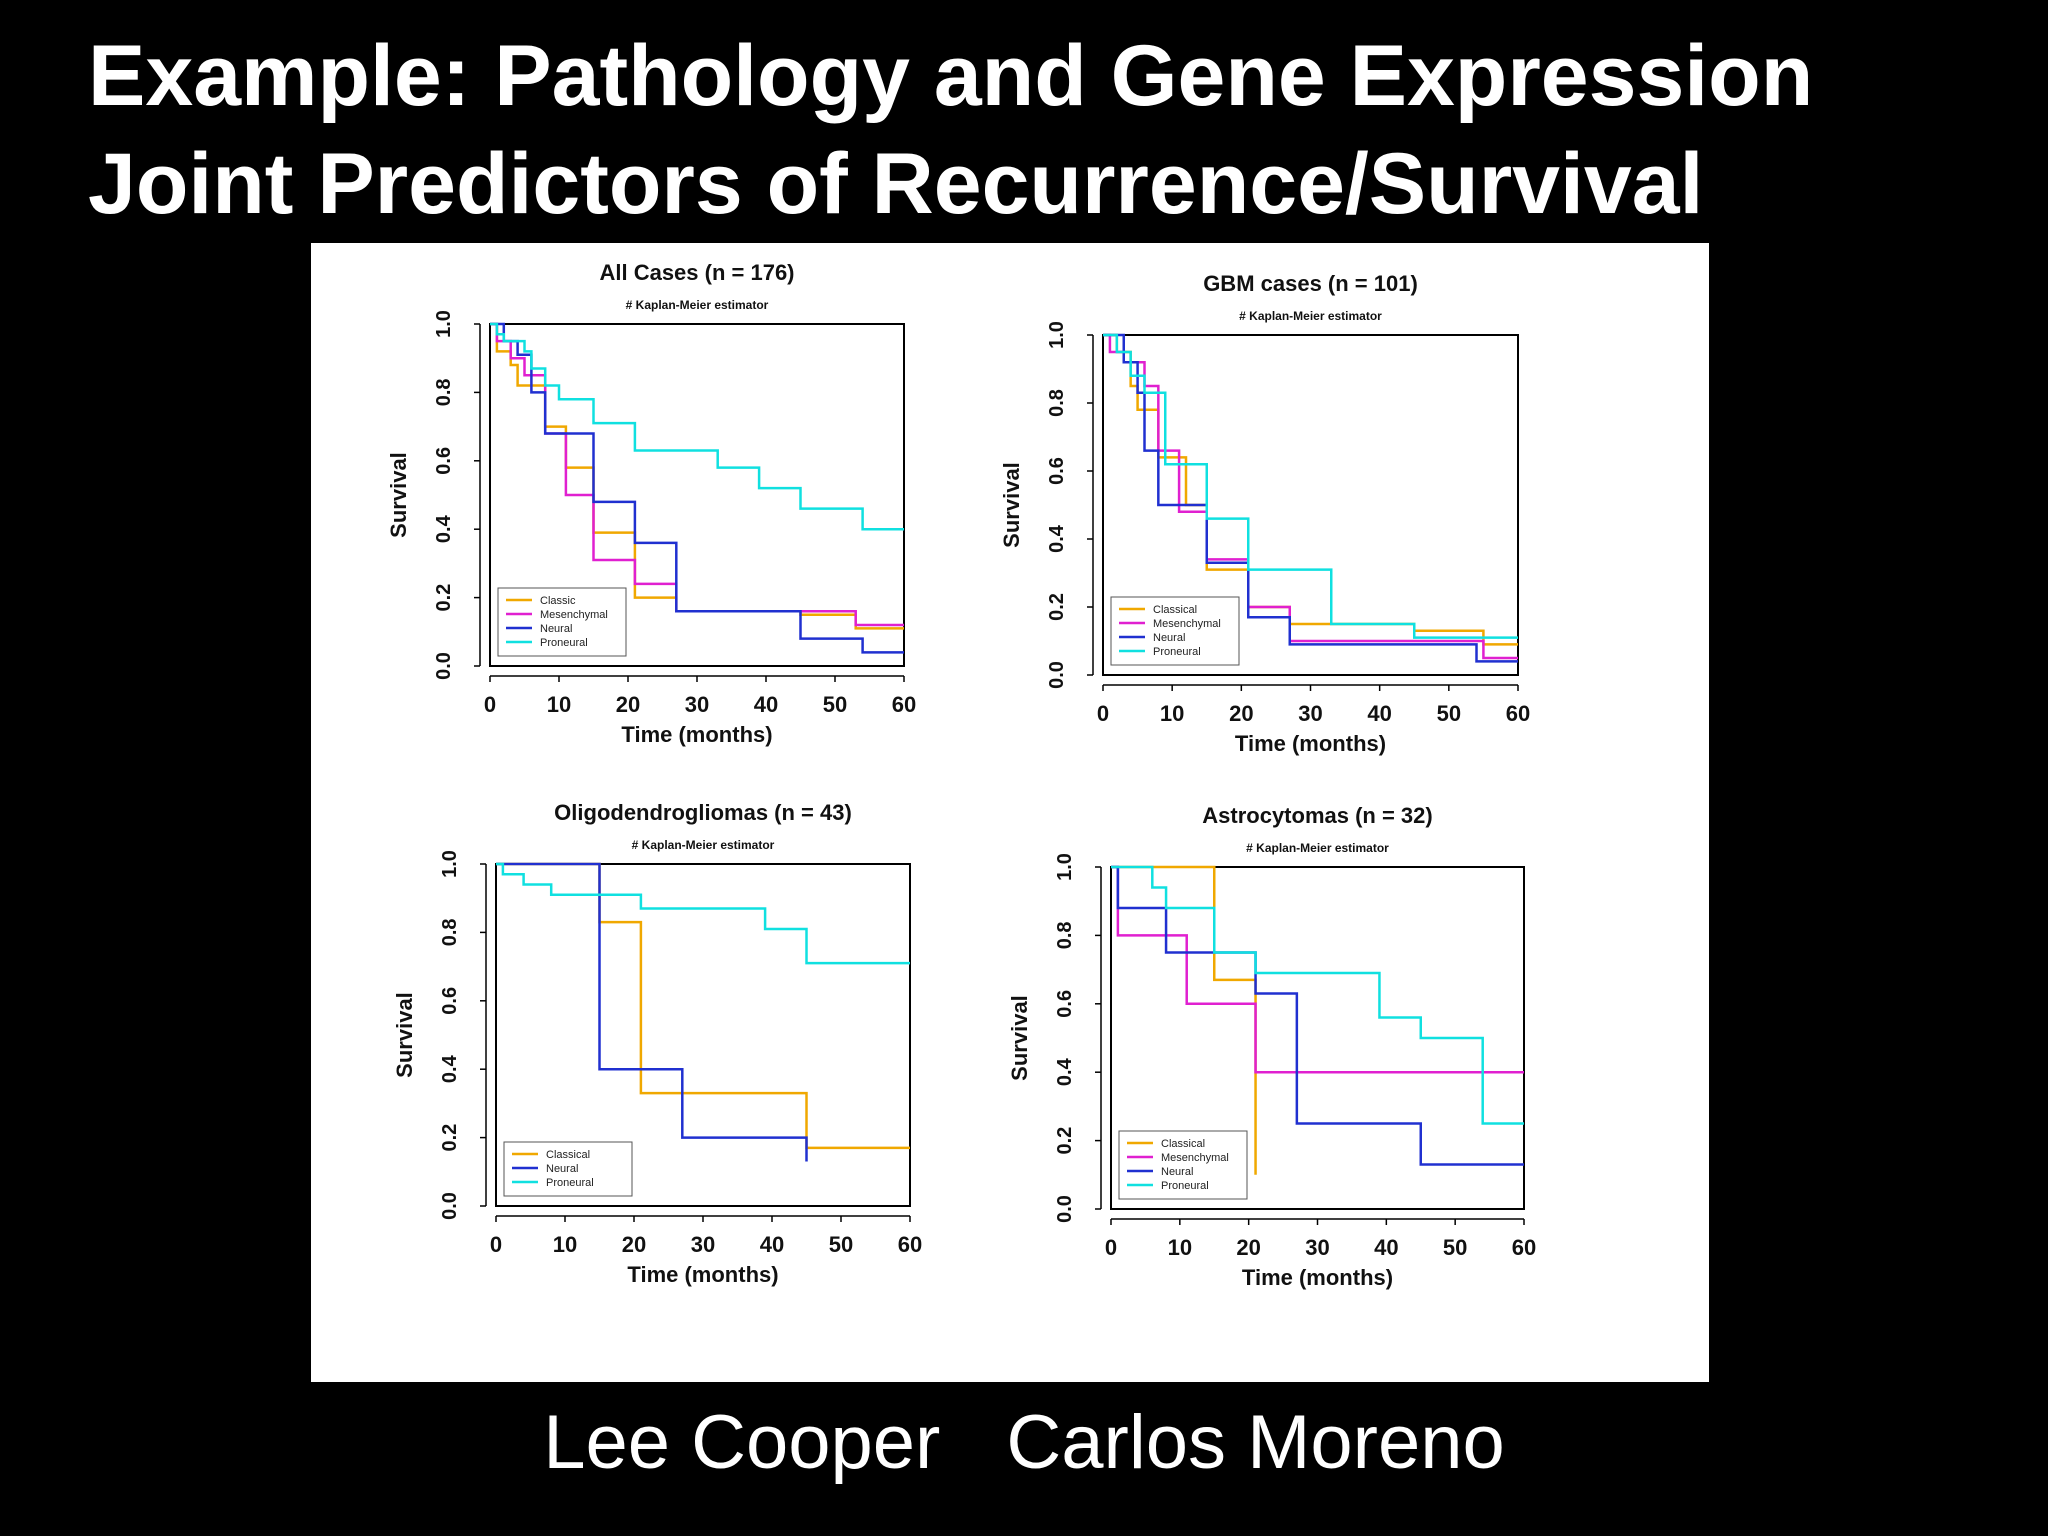 The image size is (2048, 1536). I want to click on km-curve-classic, so click(697, 476).